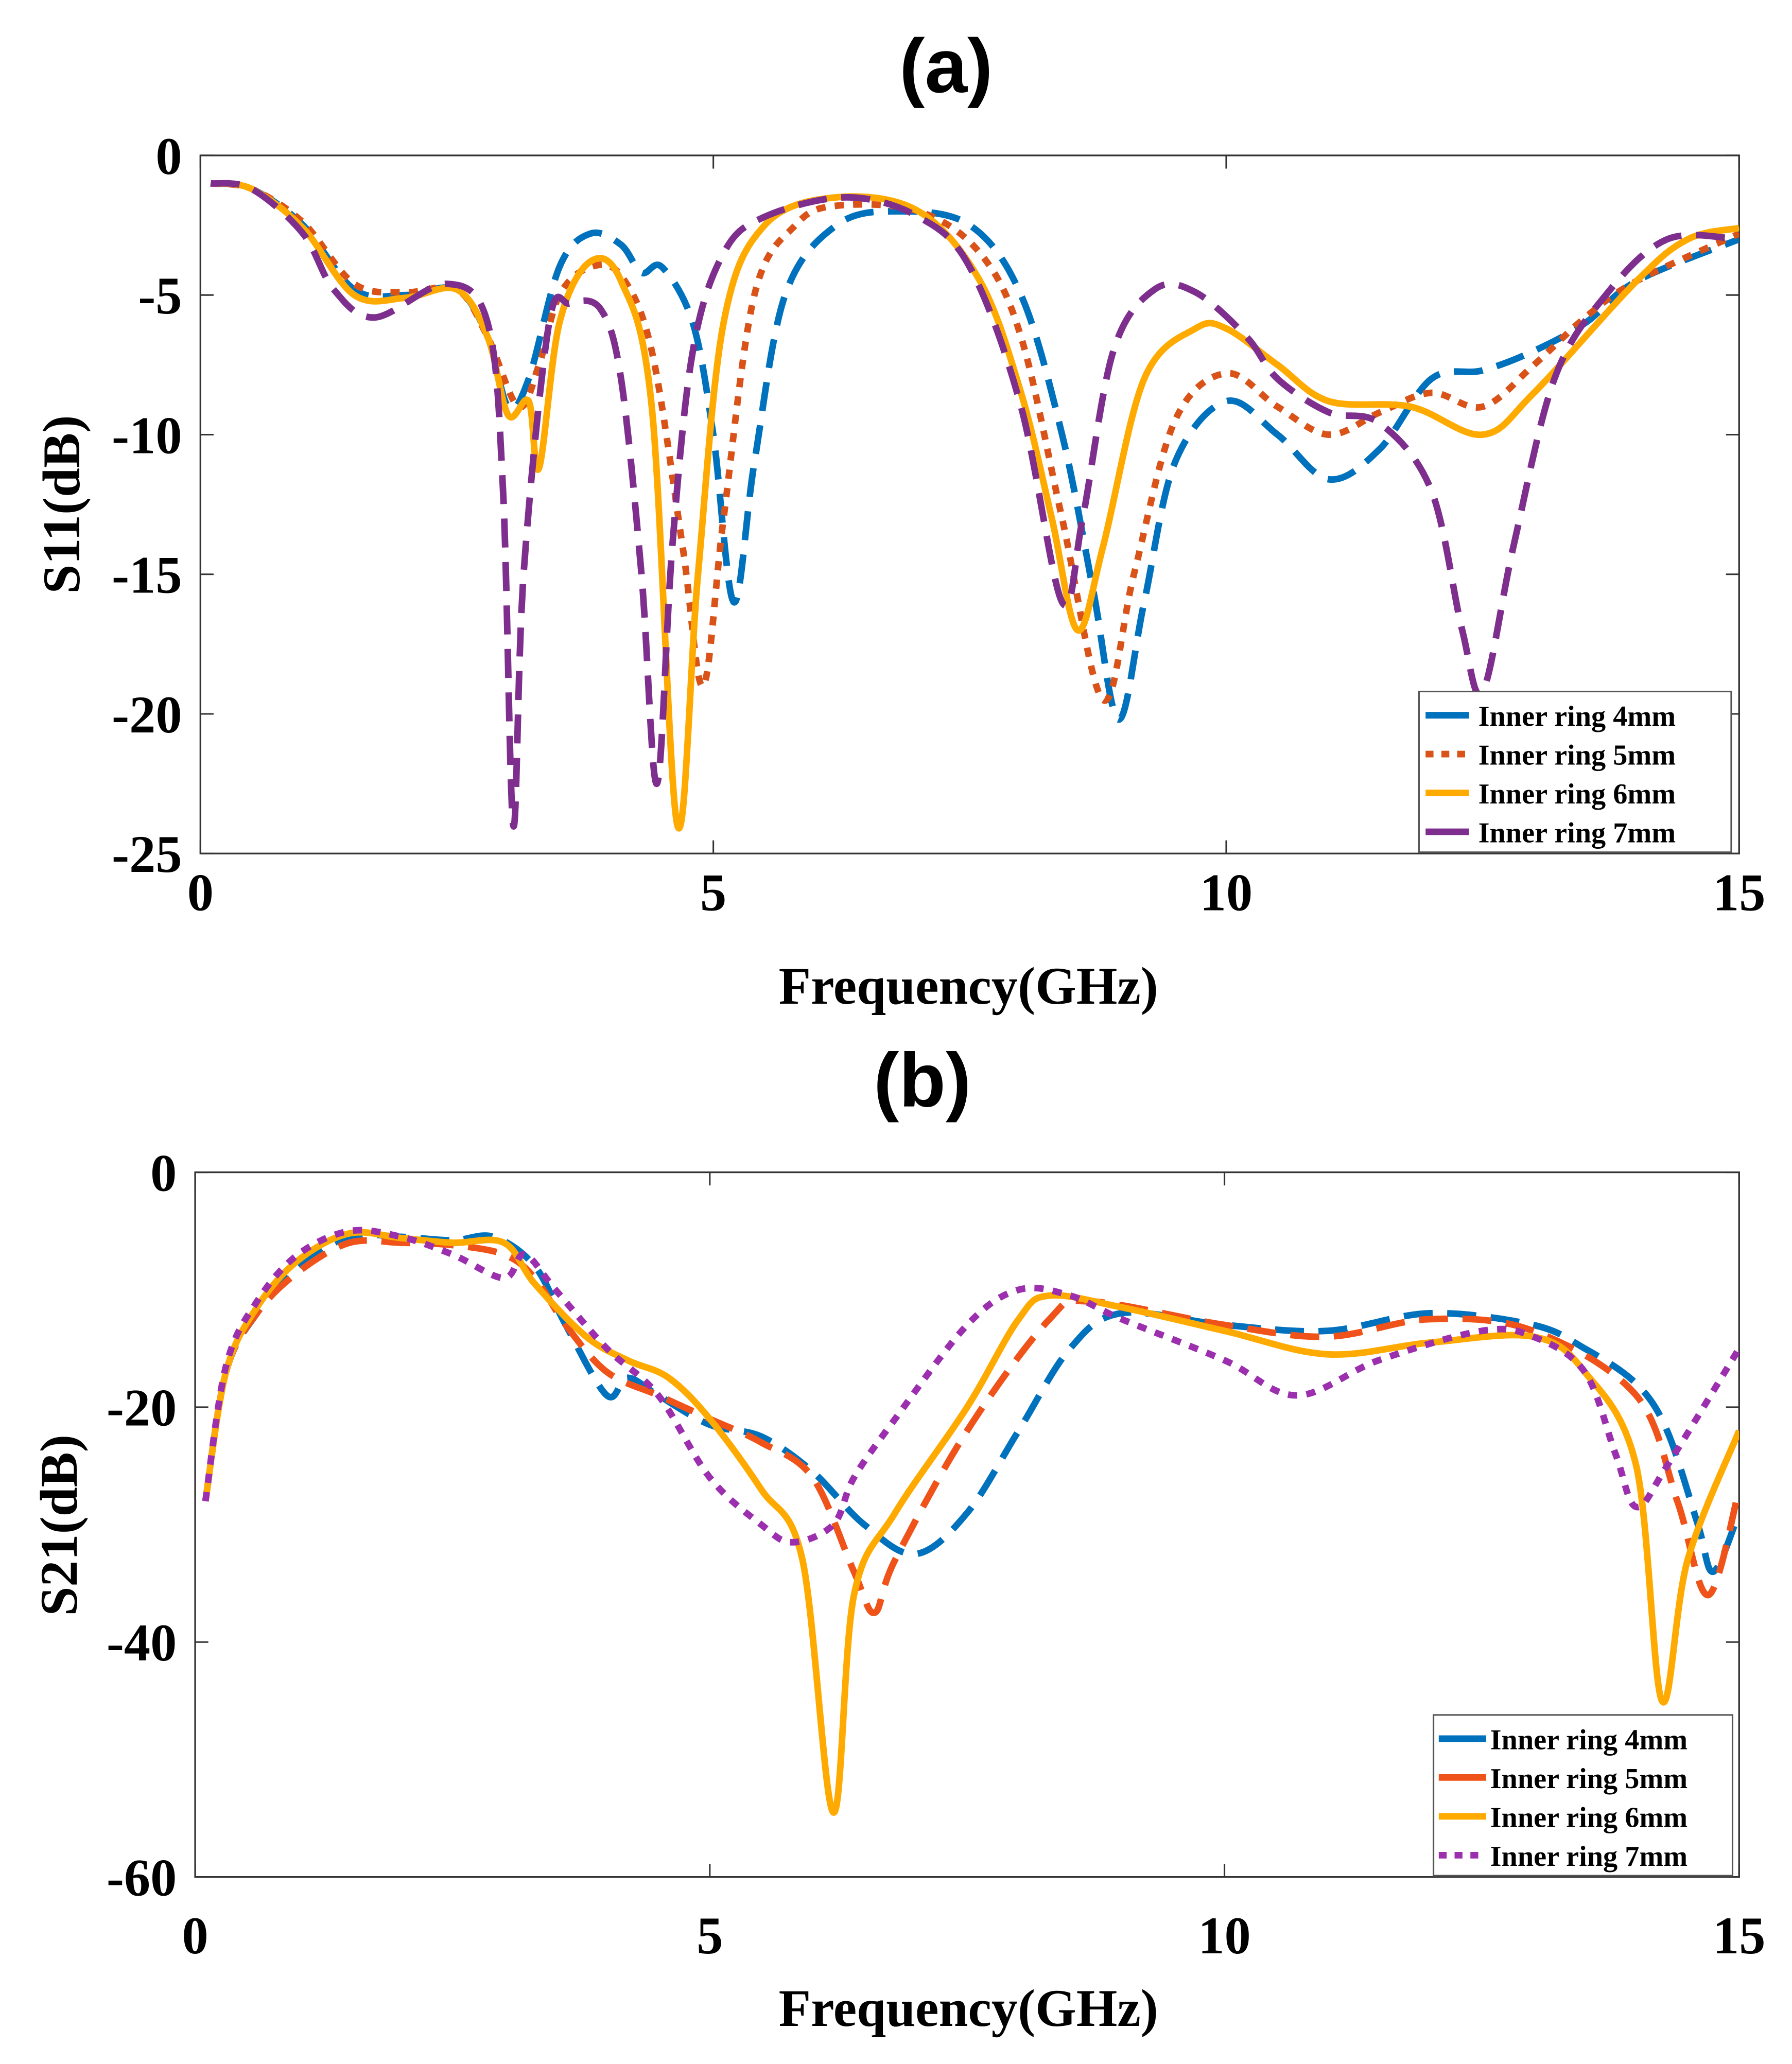 The height and width of the screenshot is (2064, 1792). What do you see at coordinates (970, 1386) in the screenshot?
I see `series-line-7mm` at bounding box center [970, 1386].